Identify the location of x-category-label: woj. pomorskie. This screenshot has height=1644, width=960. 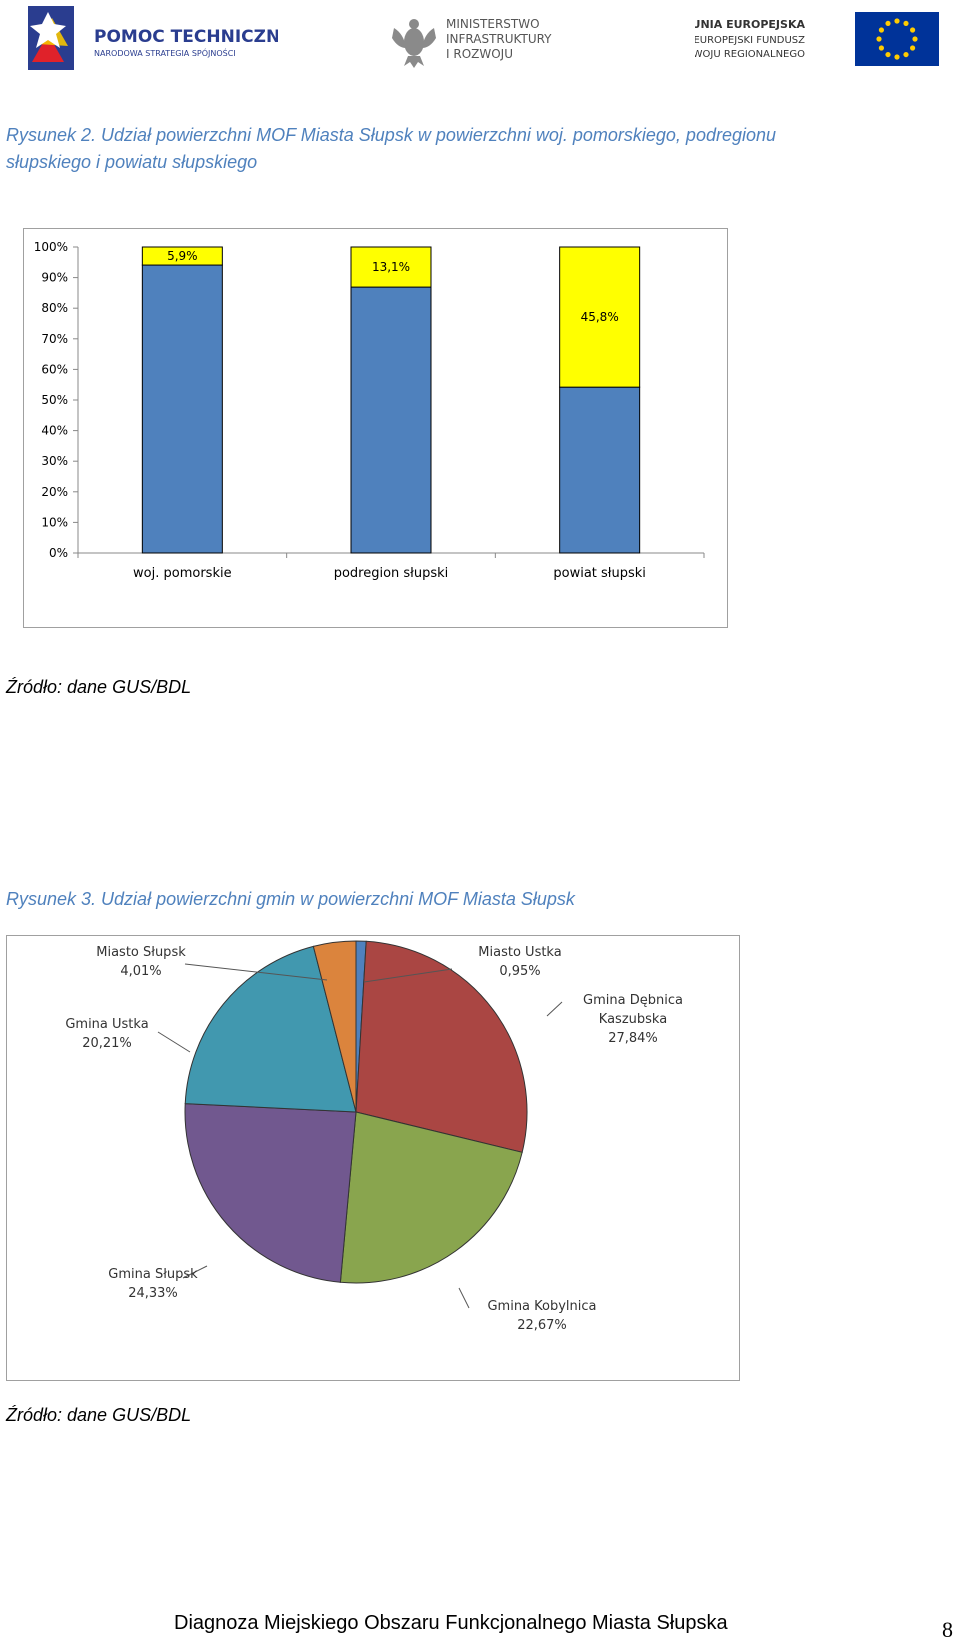
(182, 573).